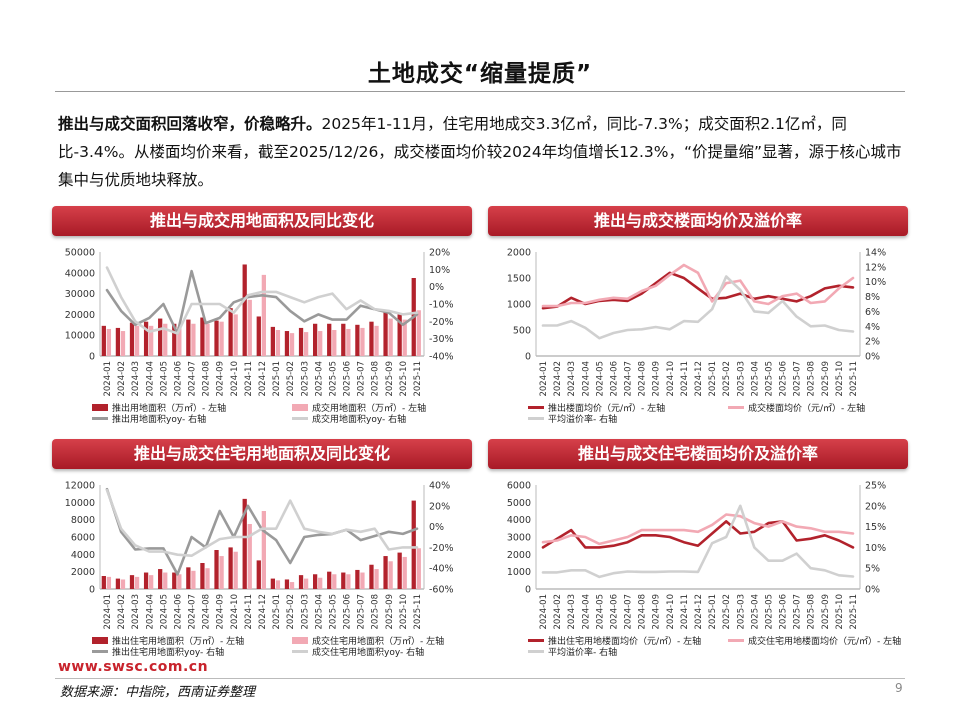  I want to click on footer-url: www.swsc.com.cn, so click(133, 667).